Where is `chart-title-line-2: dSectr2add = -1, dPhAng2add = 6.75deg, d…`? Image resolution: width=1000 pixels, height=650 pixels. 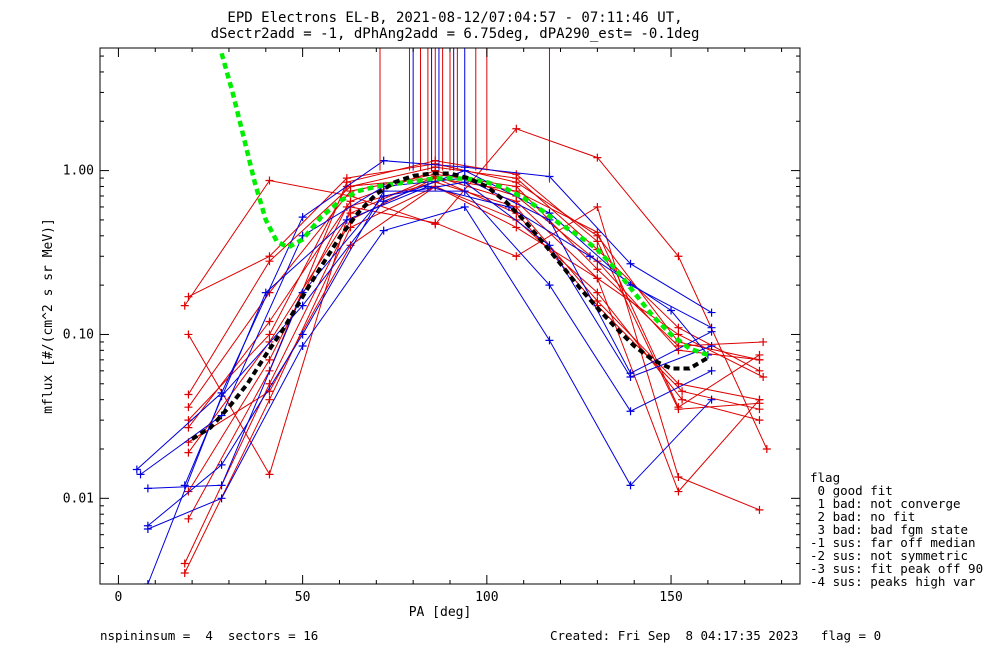 chart-title-line-2: dSectr2add = -1, dPhAng2add = 6.75deg, d… is located at coordinates (455, 34).